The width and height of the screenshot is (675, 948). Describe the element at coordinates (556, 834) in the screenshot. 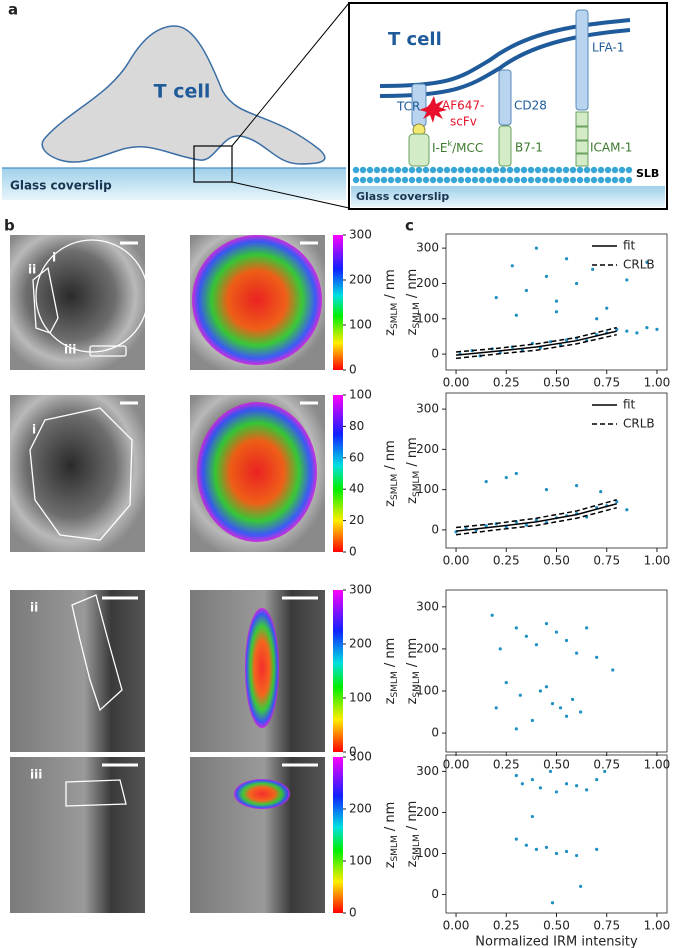

I see `plot-frame` at that location.